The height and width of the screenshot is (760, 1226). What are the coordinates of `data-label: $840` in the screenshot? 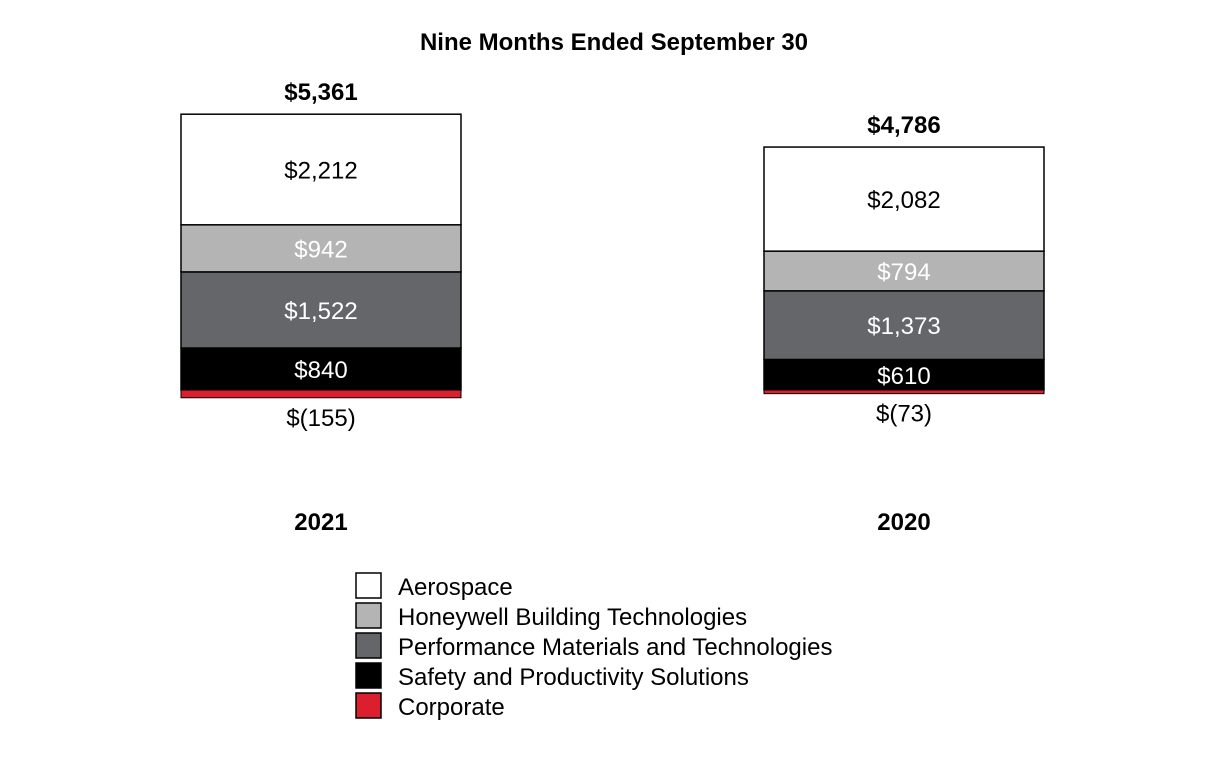 It's located at (320, 370).